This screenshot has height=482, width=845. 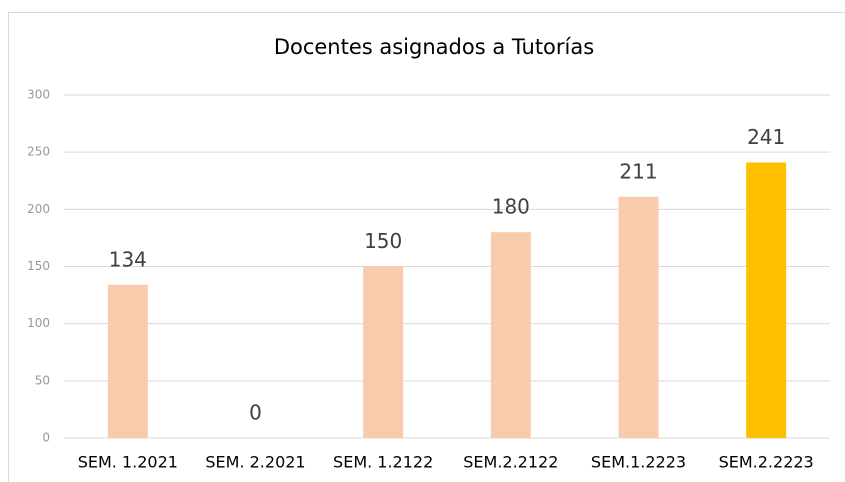 I want to click on data-label: 241, so click(x=766, y=137).